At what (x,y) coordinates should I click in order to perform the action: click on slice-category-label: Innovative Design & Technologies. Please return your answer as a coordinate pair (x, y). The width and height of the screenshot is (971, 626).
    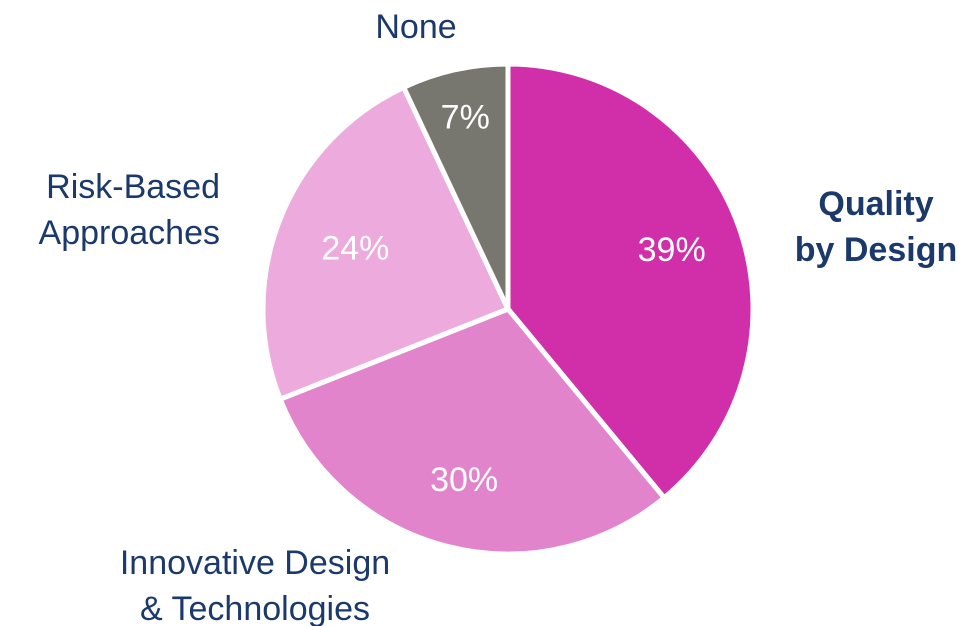
    Looking at the image, I should click on (255, 585).